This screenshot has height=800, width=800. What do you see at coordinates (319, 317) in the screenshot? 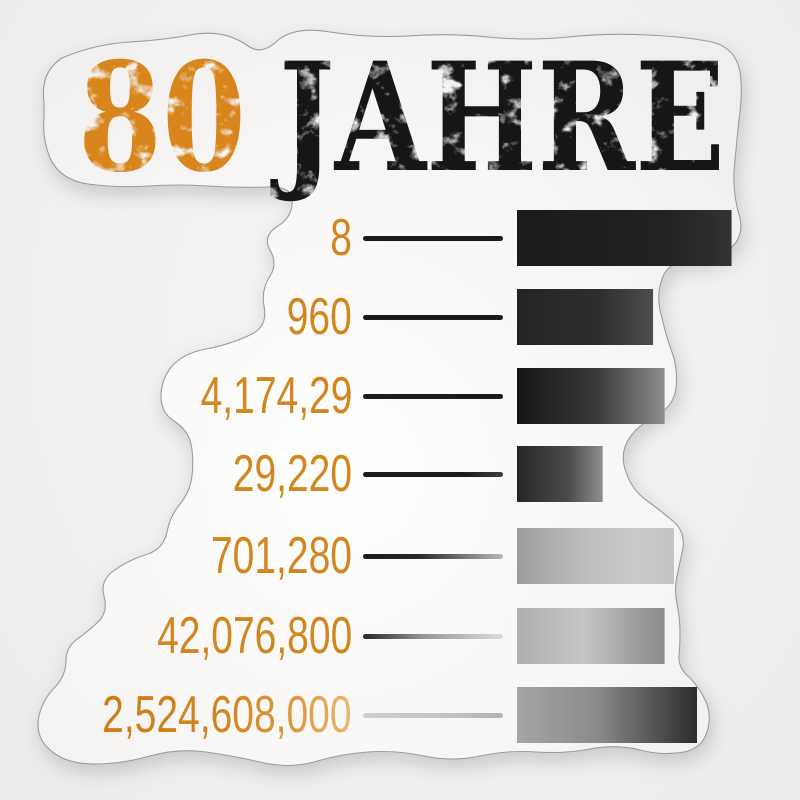
I see `row-value: 960` at bounding box center [319, 317].